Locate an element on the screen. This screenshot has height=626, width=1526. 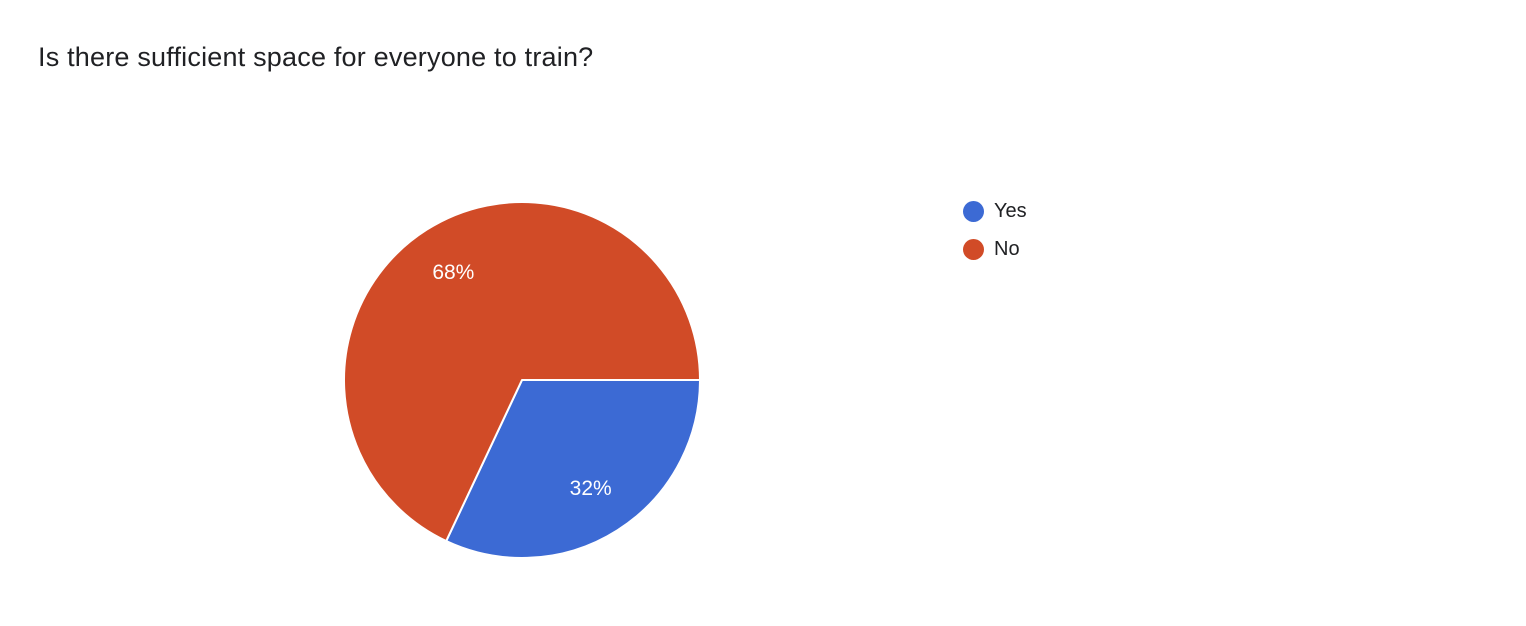
pie-chart-area: 32% 68% is located at coordinates (522, 380).